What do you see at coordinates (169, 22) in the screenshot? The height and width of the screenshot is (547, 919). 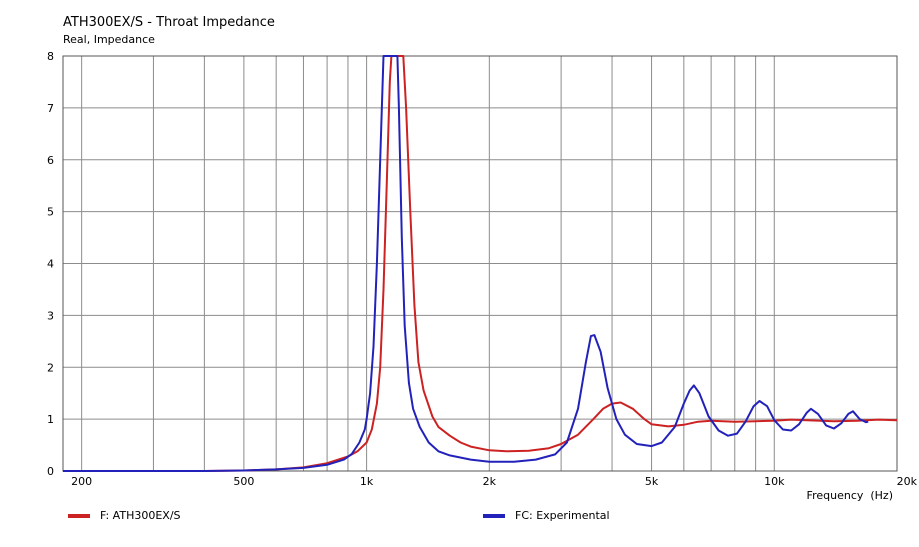 I see `chart-title: ATH300EX/S - Throat Impedance` at bounding box center [169, 22].